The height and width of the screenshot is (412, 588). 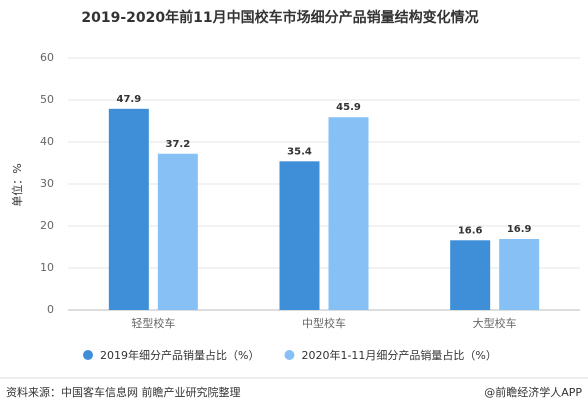 What do you see at coordinates (533, 392) in the screenshot?
I see `credit: @前瞻经济学人APP` at bounding box center [533, 392].